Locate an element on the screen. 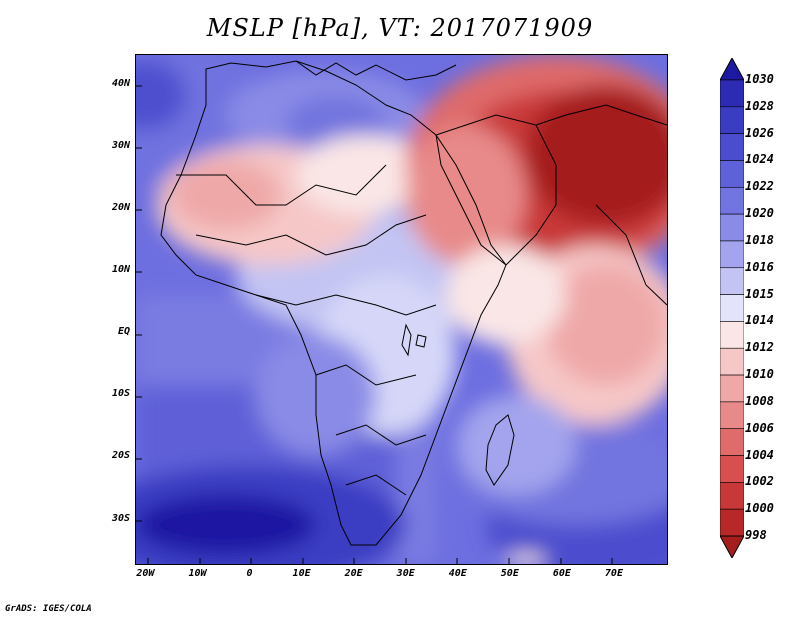 This screenshot has width=800, height=618. colorbar-level-label: 1012 is located at coordinates (759, 347).